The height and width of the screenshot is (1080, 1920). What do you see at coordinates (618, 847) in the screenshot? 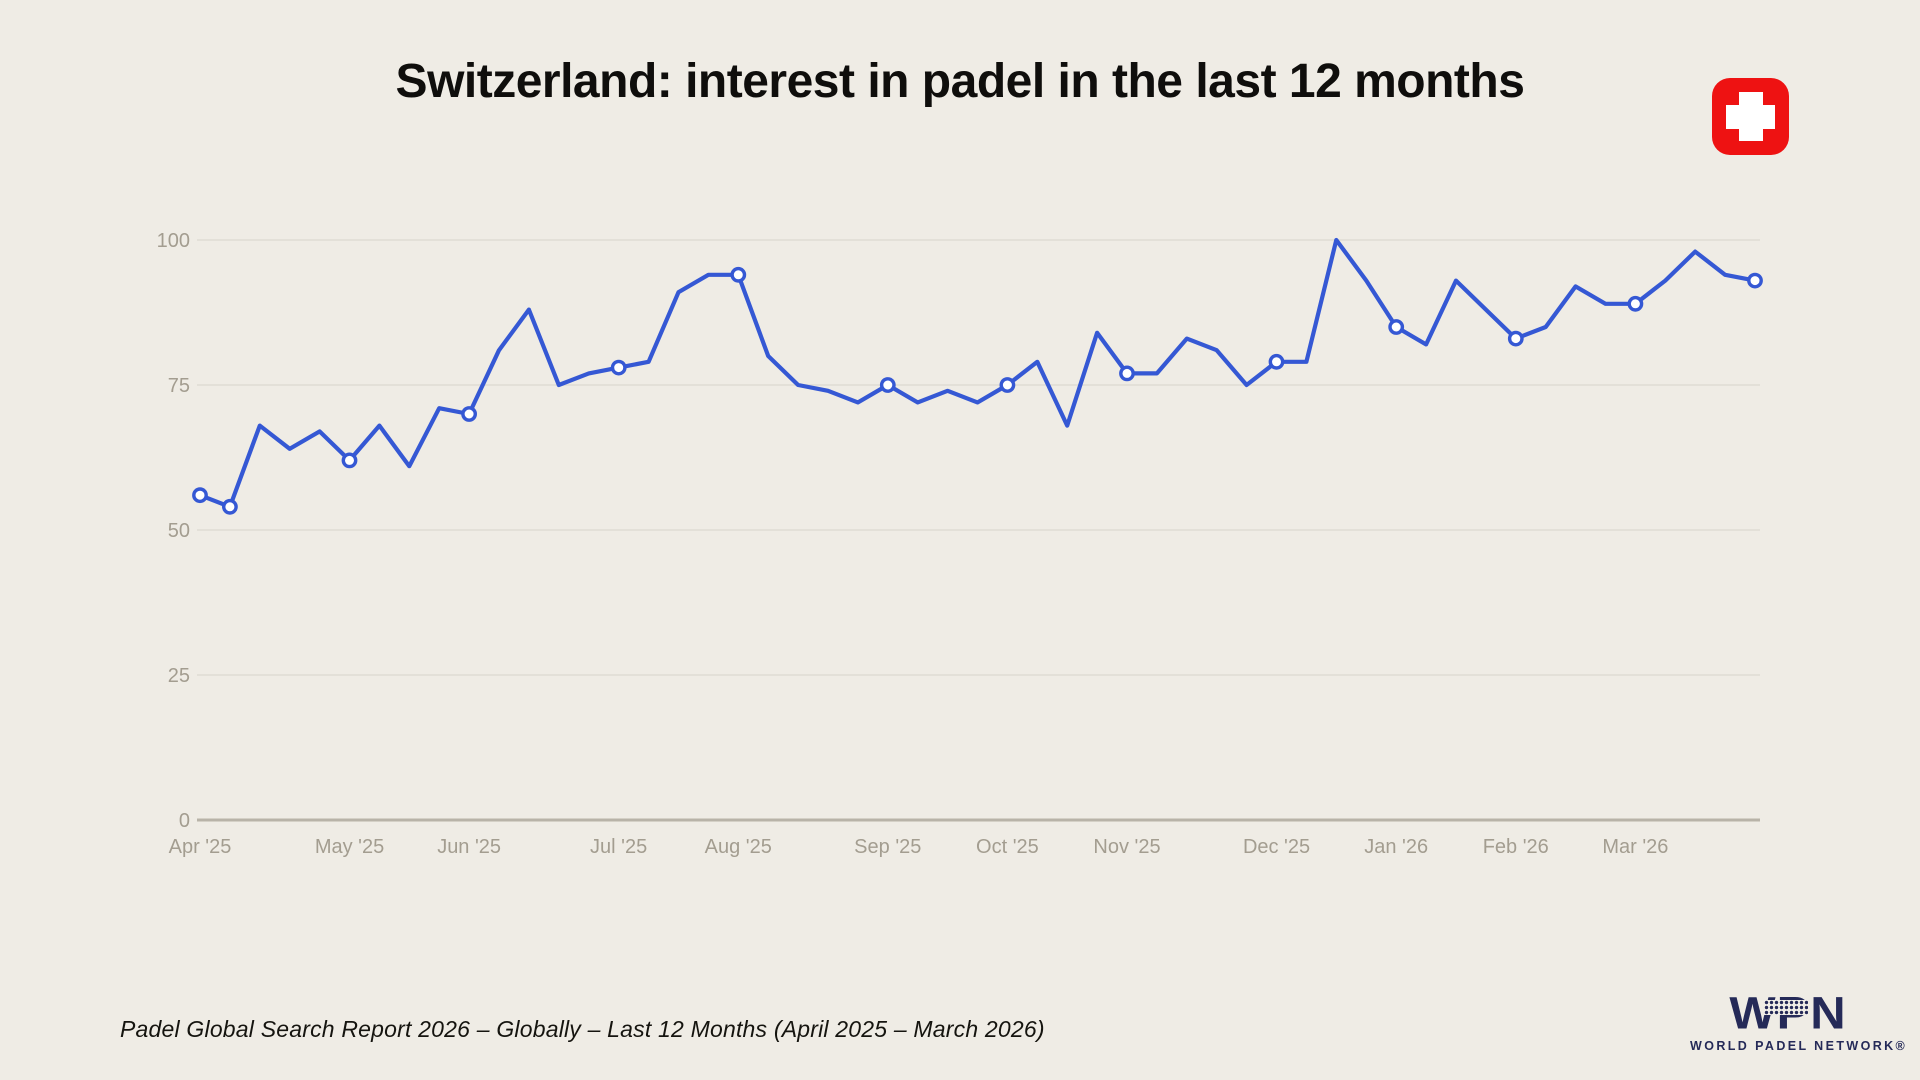
I see `x-tick-label-jul-25: Jul '25` at bounding box center [618, 847].